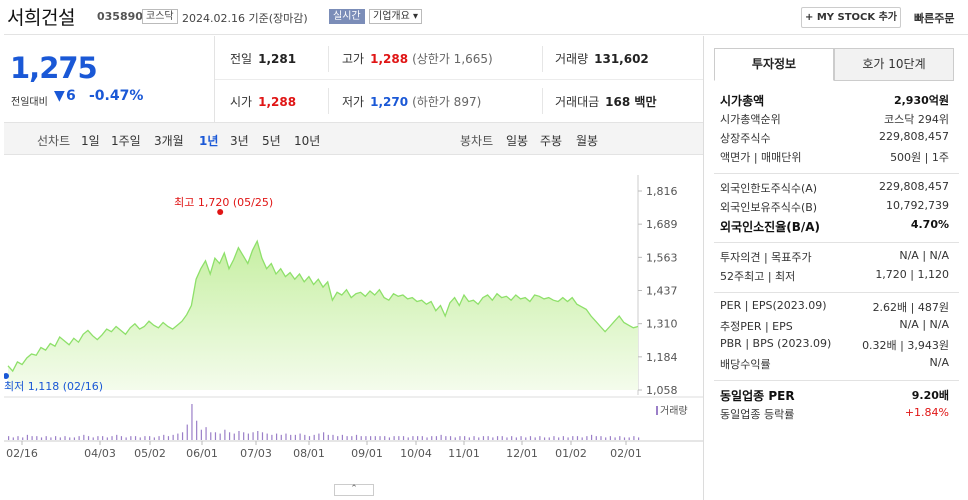 The height and width of the screenshot is (500, 968). I want to click on period-bar: 선차트 1일 1주일 3개월 1년 3년 5년 10년 봉차트 일봉 주봉 월봉, so click(353, 138).